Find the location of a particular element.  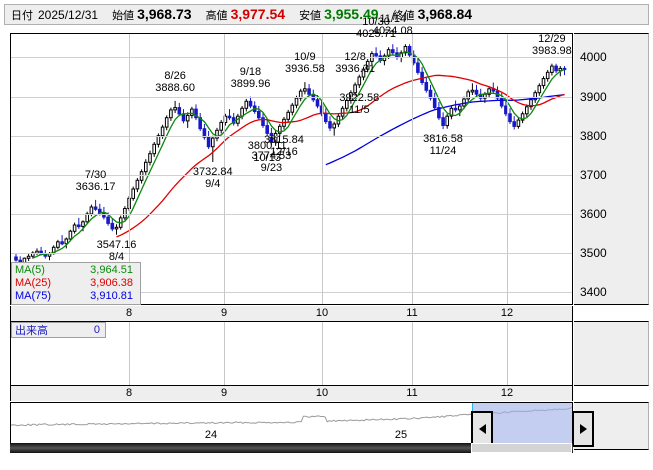

close-label: 終値 is located at coordinates (403, 16).